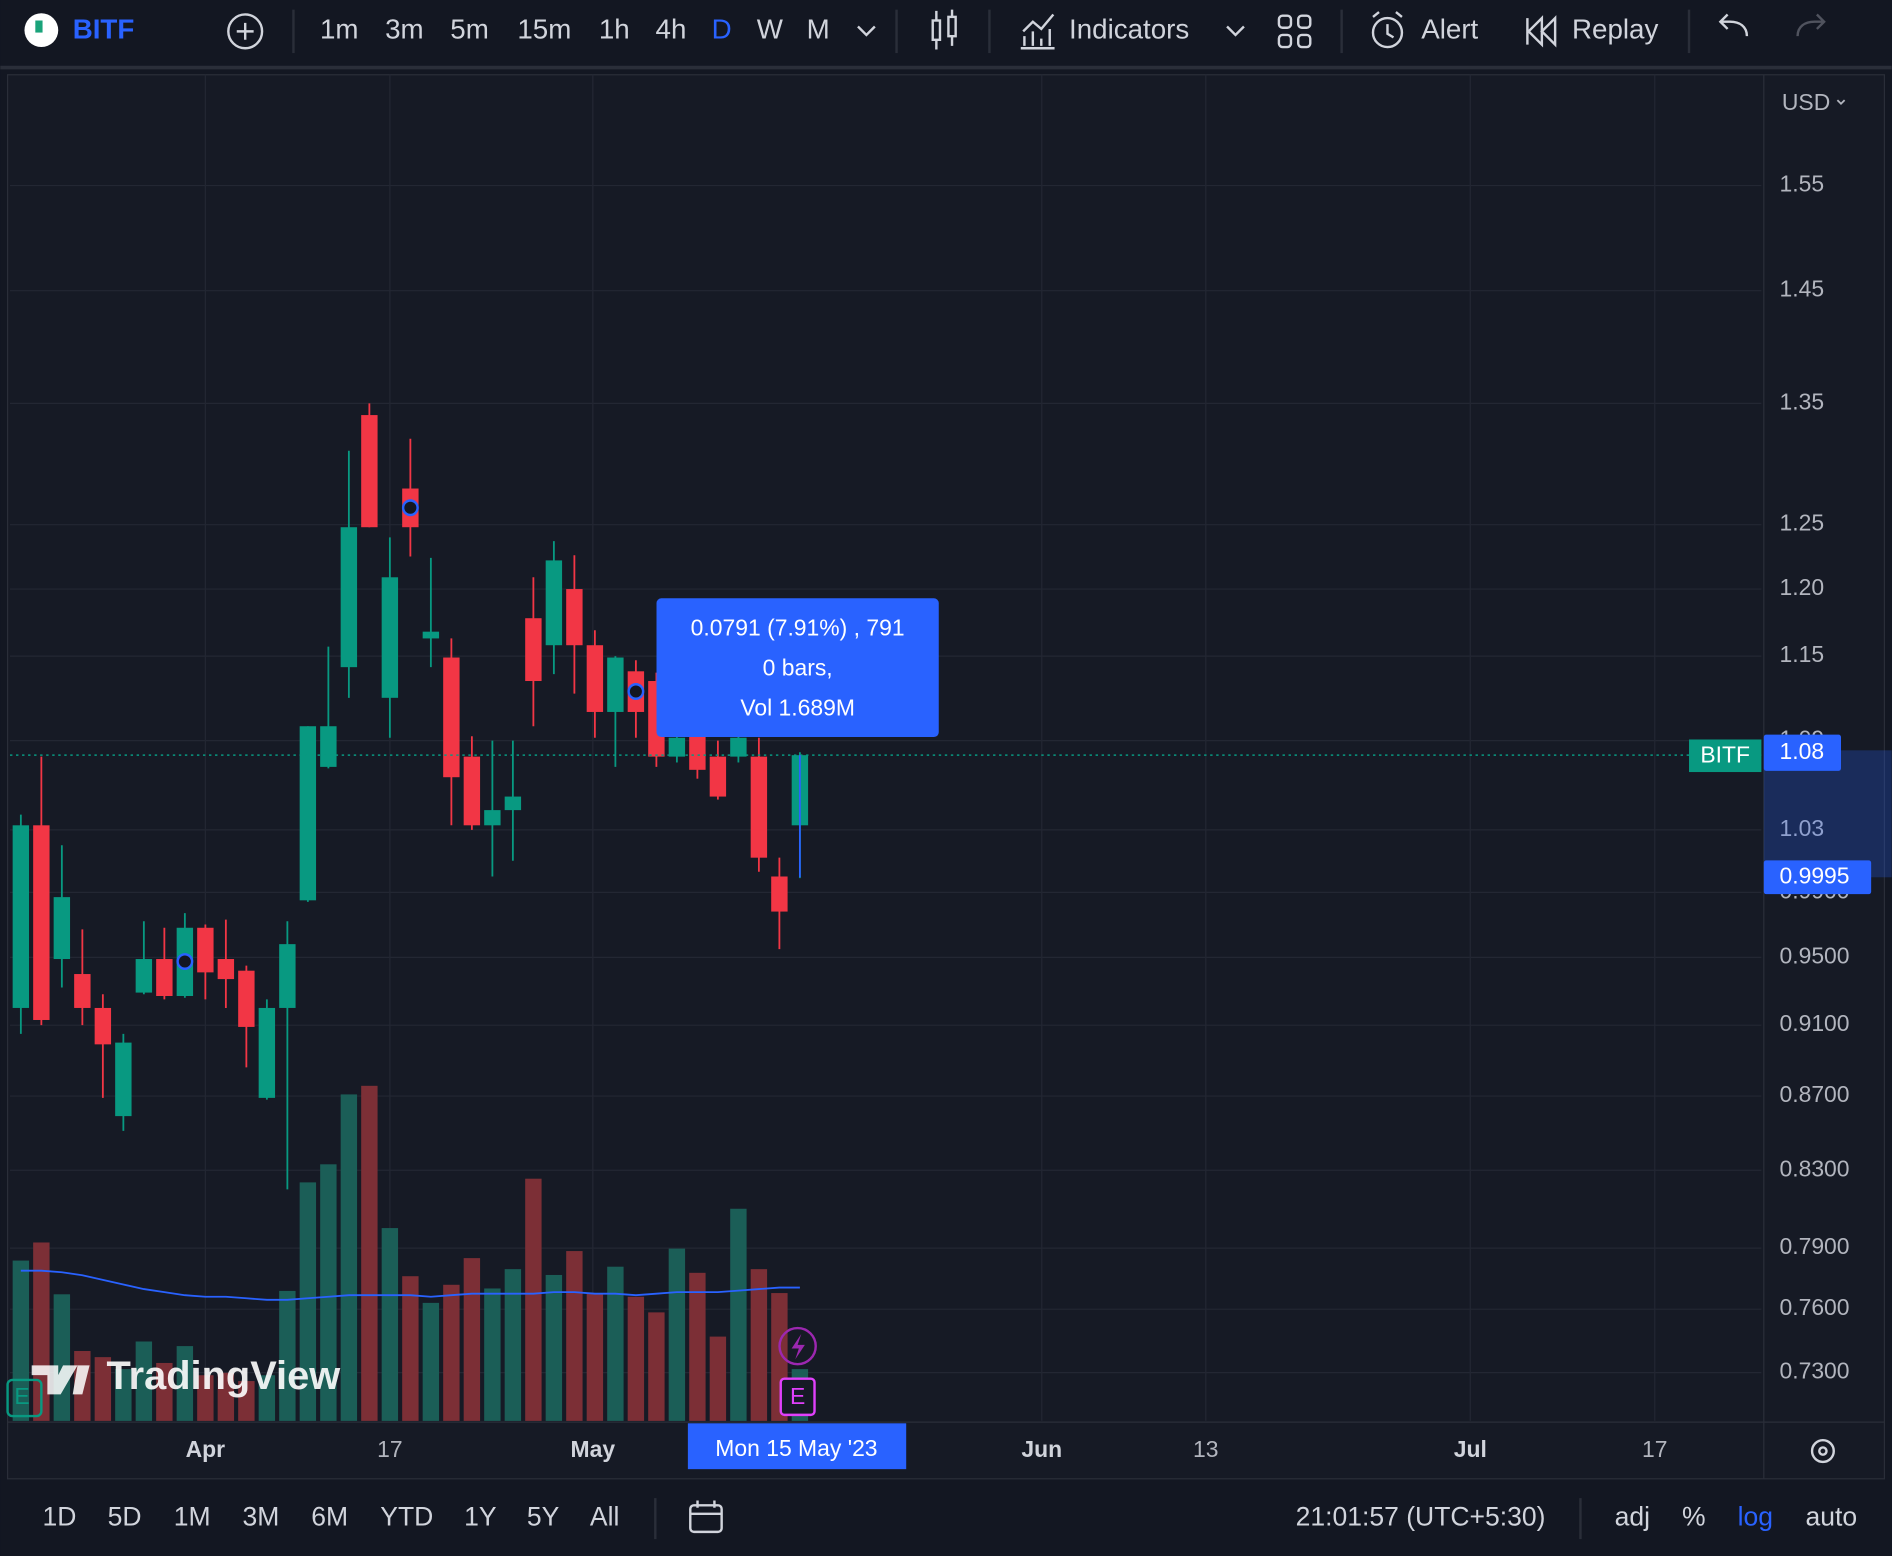 Image resolution: width=1892 pixels, height=1556 pixels. Describe the element at coordinates (1449, 29) in the screenshot. I see `alert-button: Alert` at that location.